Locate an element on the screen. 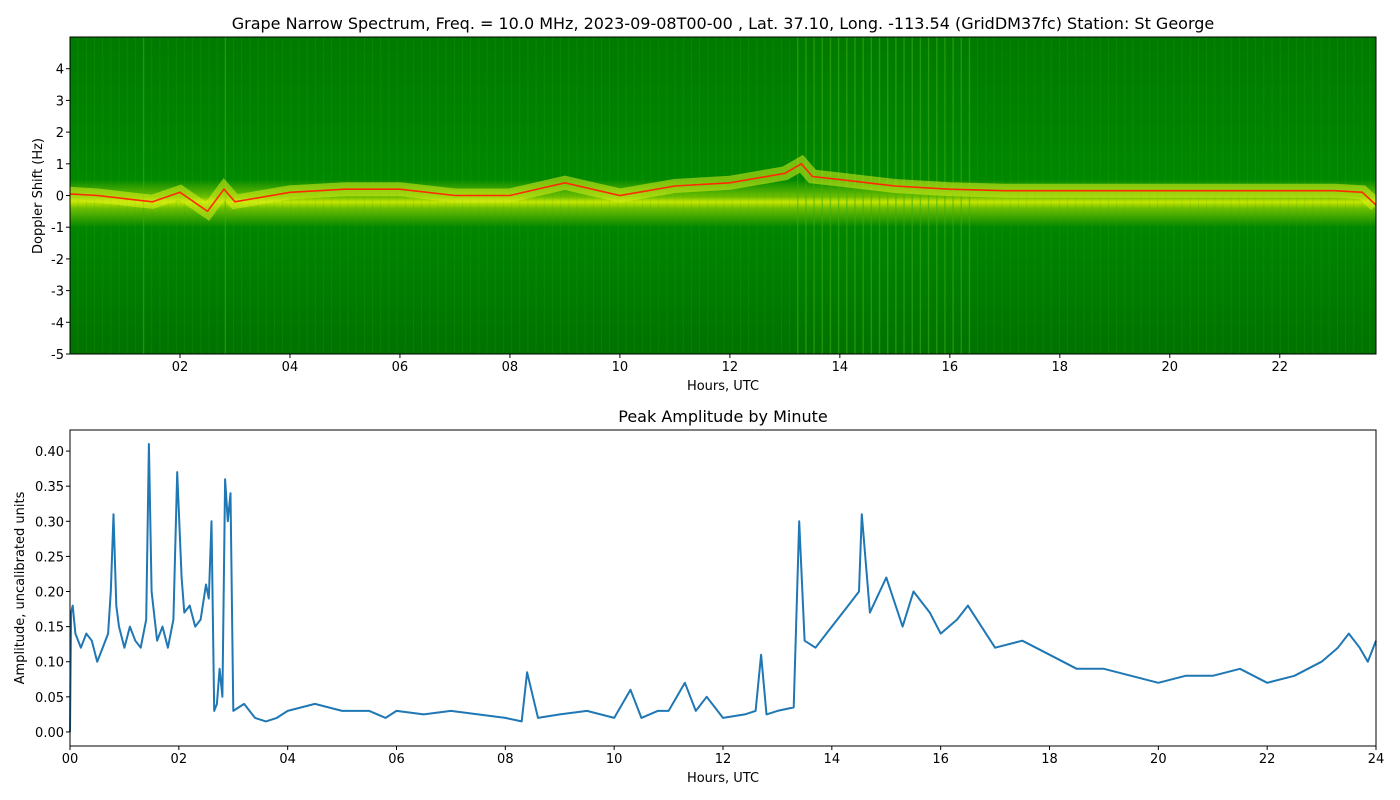 The width and height of the screenshot is (1400, 800). amplitude-title: Peak Amplitude by Minute is located at coordinates (723, 416).